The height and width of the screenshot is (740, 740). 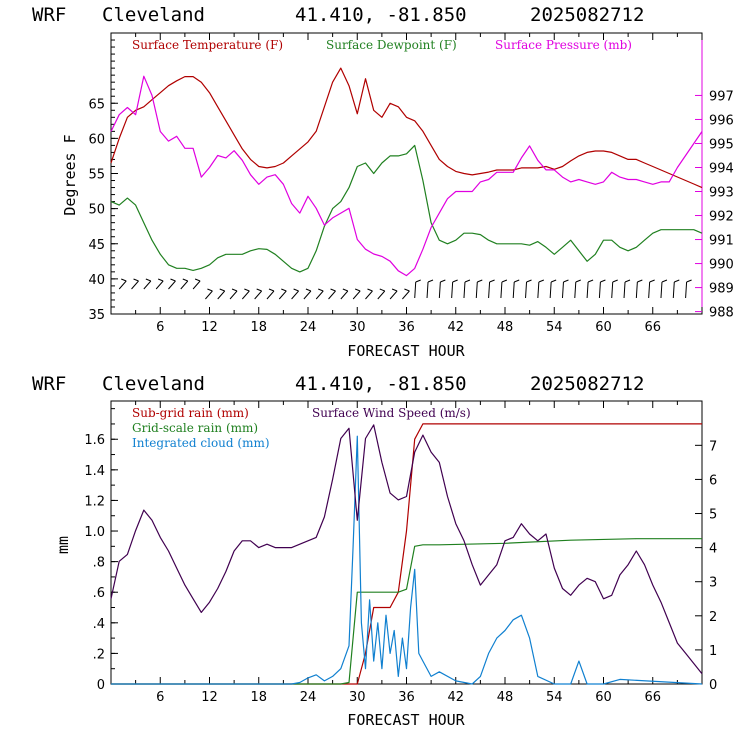 What do you see at coordinates (94, 440) in the screenshot?
I see `y-tick-label: 1.6` at bounding box center [94, 440].